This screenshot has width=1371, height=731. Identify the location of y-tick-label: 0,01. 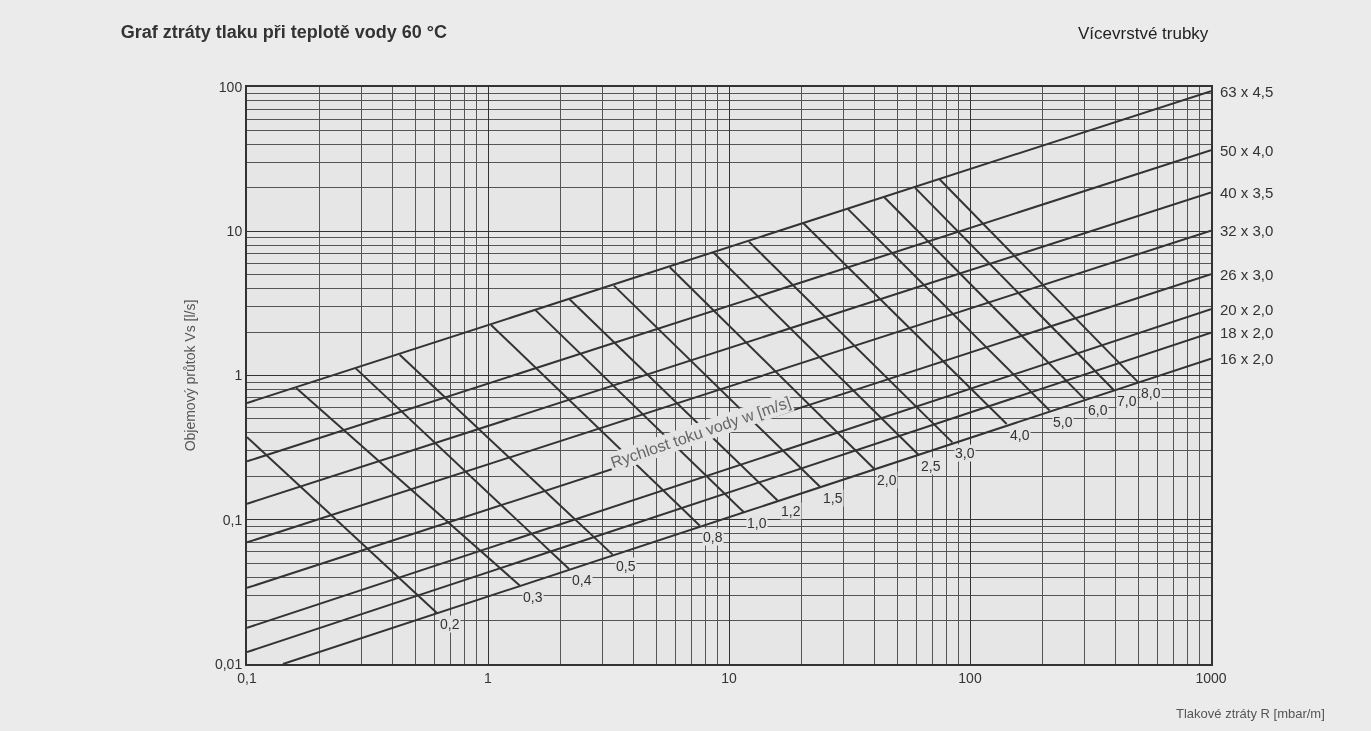
(228, 663).